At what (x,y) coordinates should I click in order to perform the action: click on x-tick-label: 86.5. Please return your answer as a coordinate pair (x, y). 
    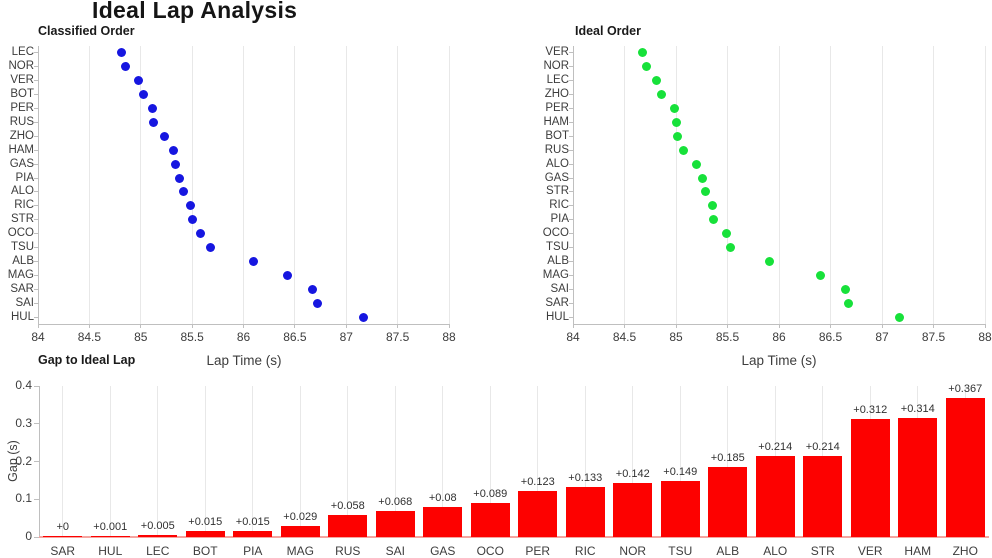
    Looking at the image, I should click on (830, 337).